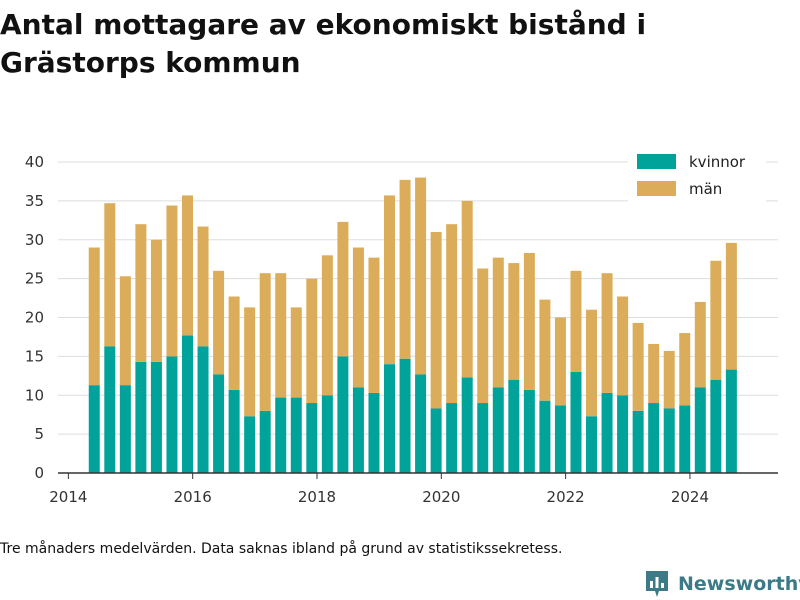  Describe the element at coordinates (717, 162) in the screenshot. I see `legend-label-kvinnor: kvinnor` at that location.